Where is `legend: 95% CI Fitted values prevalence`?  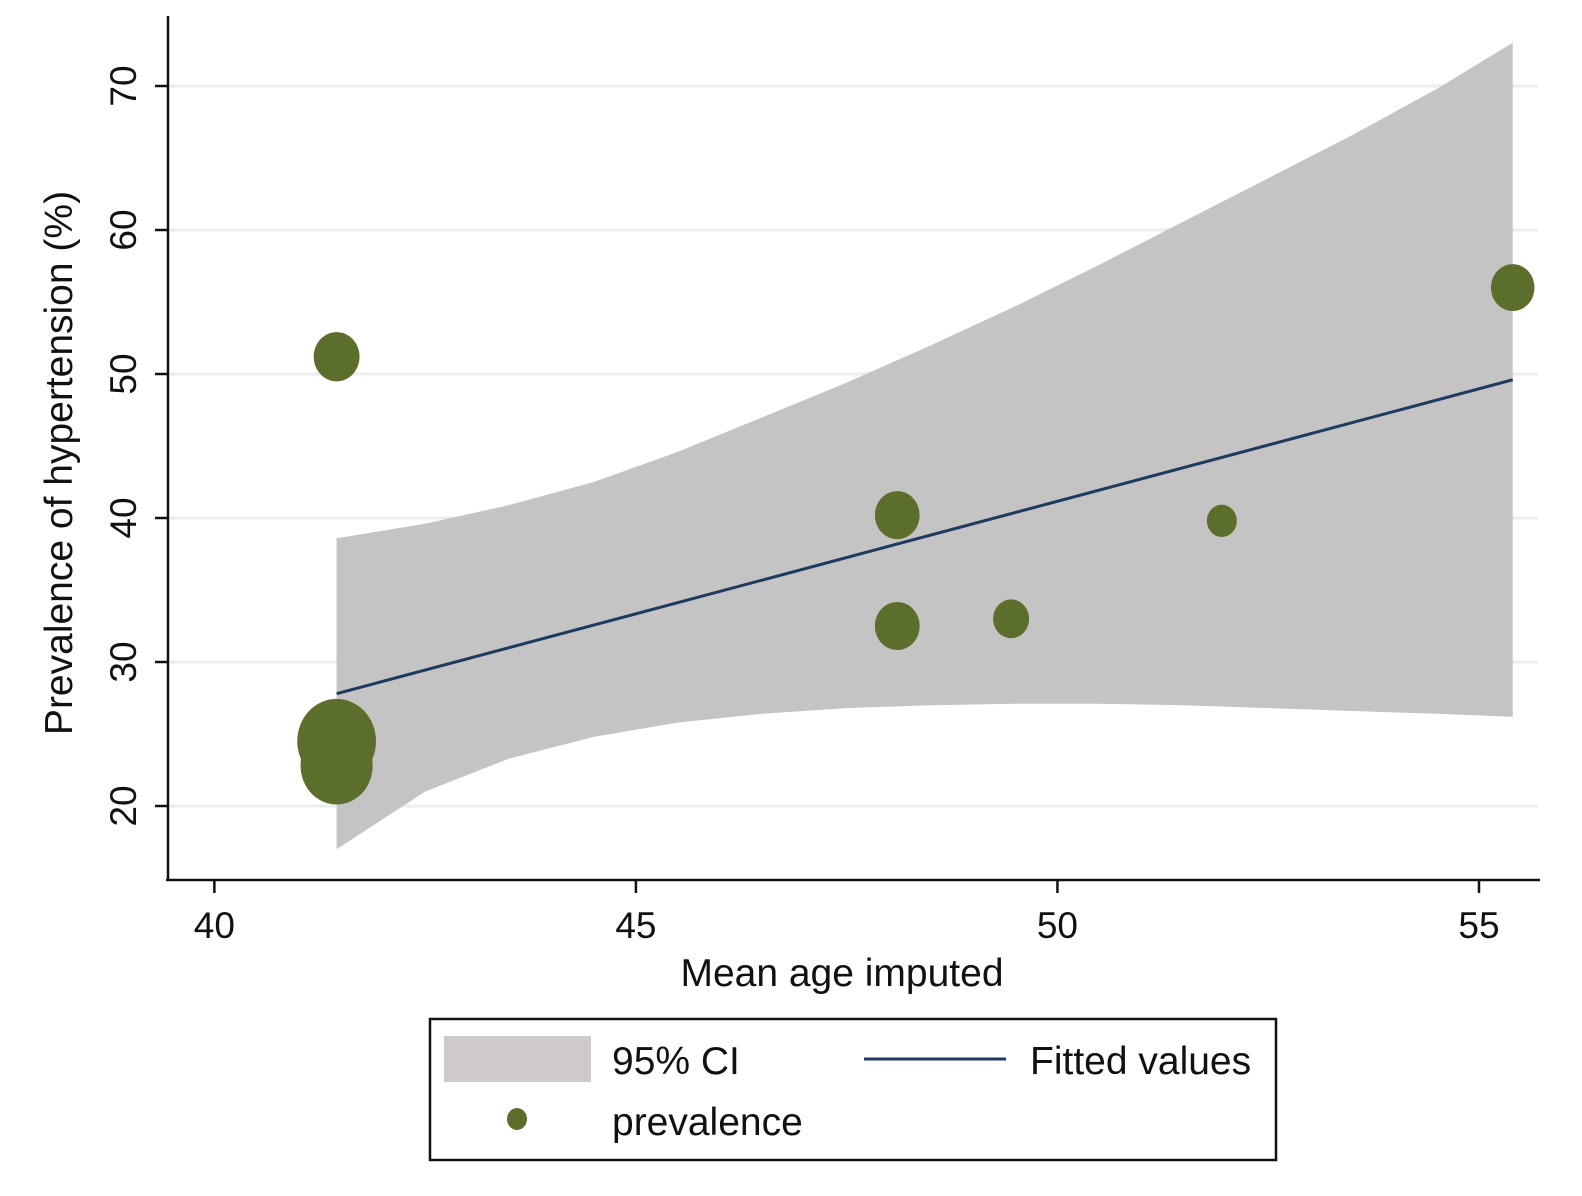 legend: 95% CI Fitted values prevalence is located at coordinates (853, 1089).